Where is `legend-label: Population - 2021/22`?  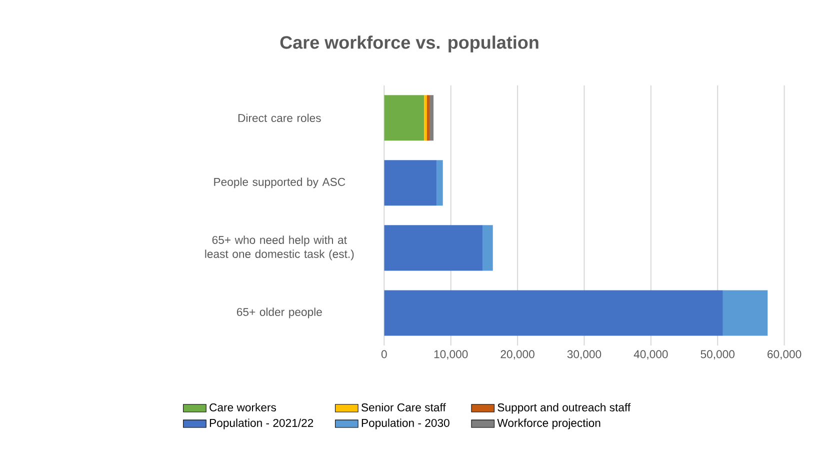
legend-label: Population - 2021/22 is located at coordinates (262, 424).